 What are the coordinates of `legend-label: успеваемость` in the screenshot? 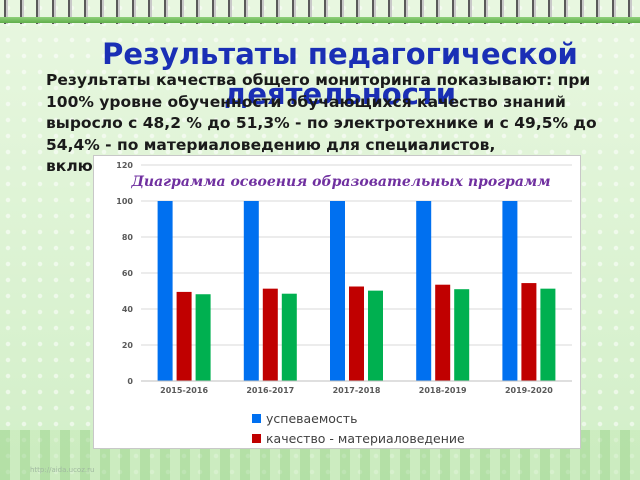 It's located at (312, 418).